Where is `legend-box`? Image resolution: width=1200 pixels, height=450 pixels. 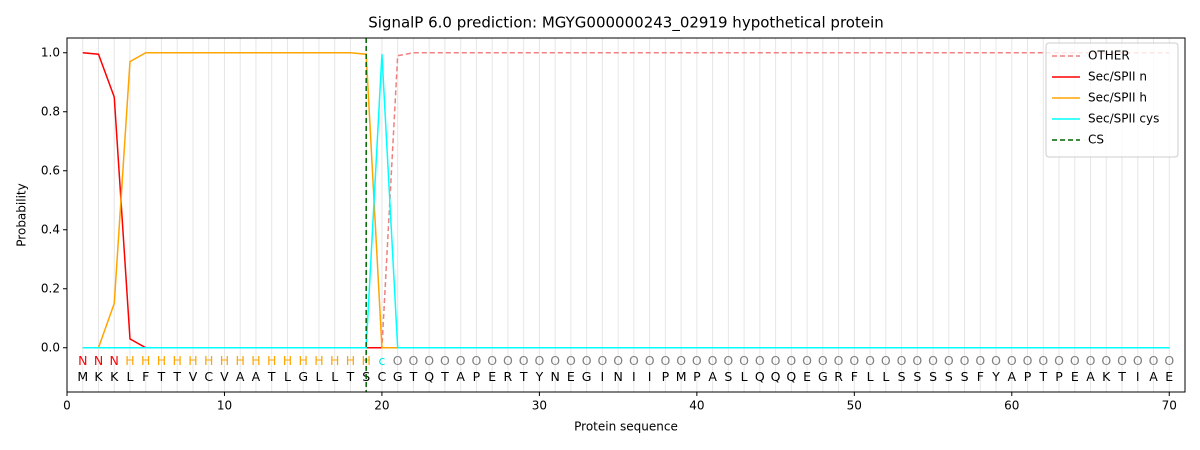
legend-box is located at coordinates (1112, 100).